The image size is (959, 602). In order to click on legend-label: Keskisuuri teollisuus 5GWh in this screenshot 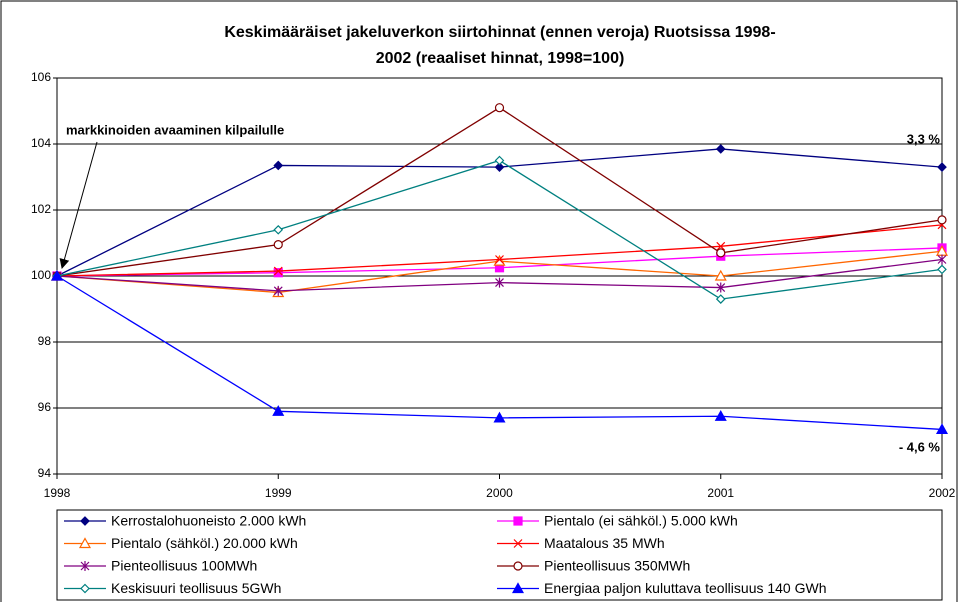, I will do `click(196, 588)`.